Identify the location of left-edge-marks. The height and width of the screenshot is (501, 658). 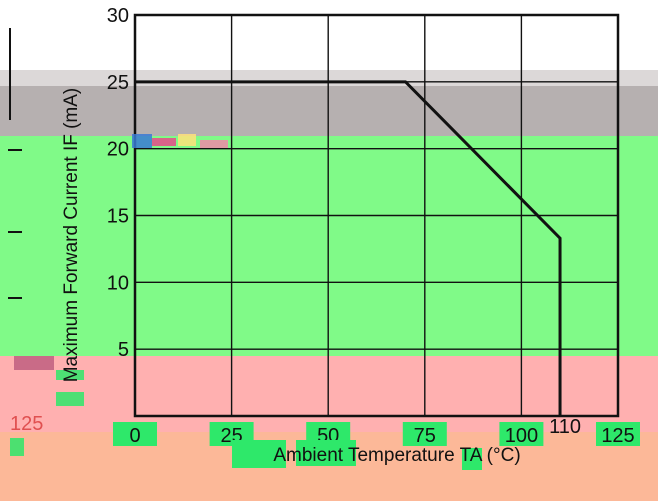
(15, 163).